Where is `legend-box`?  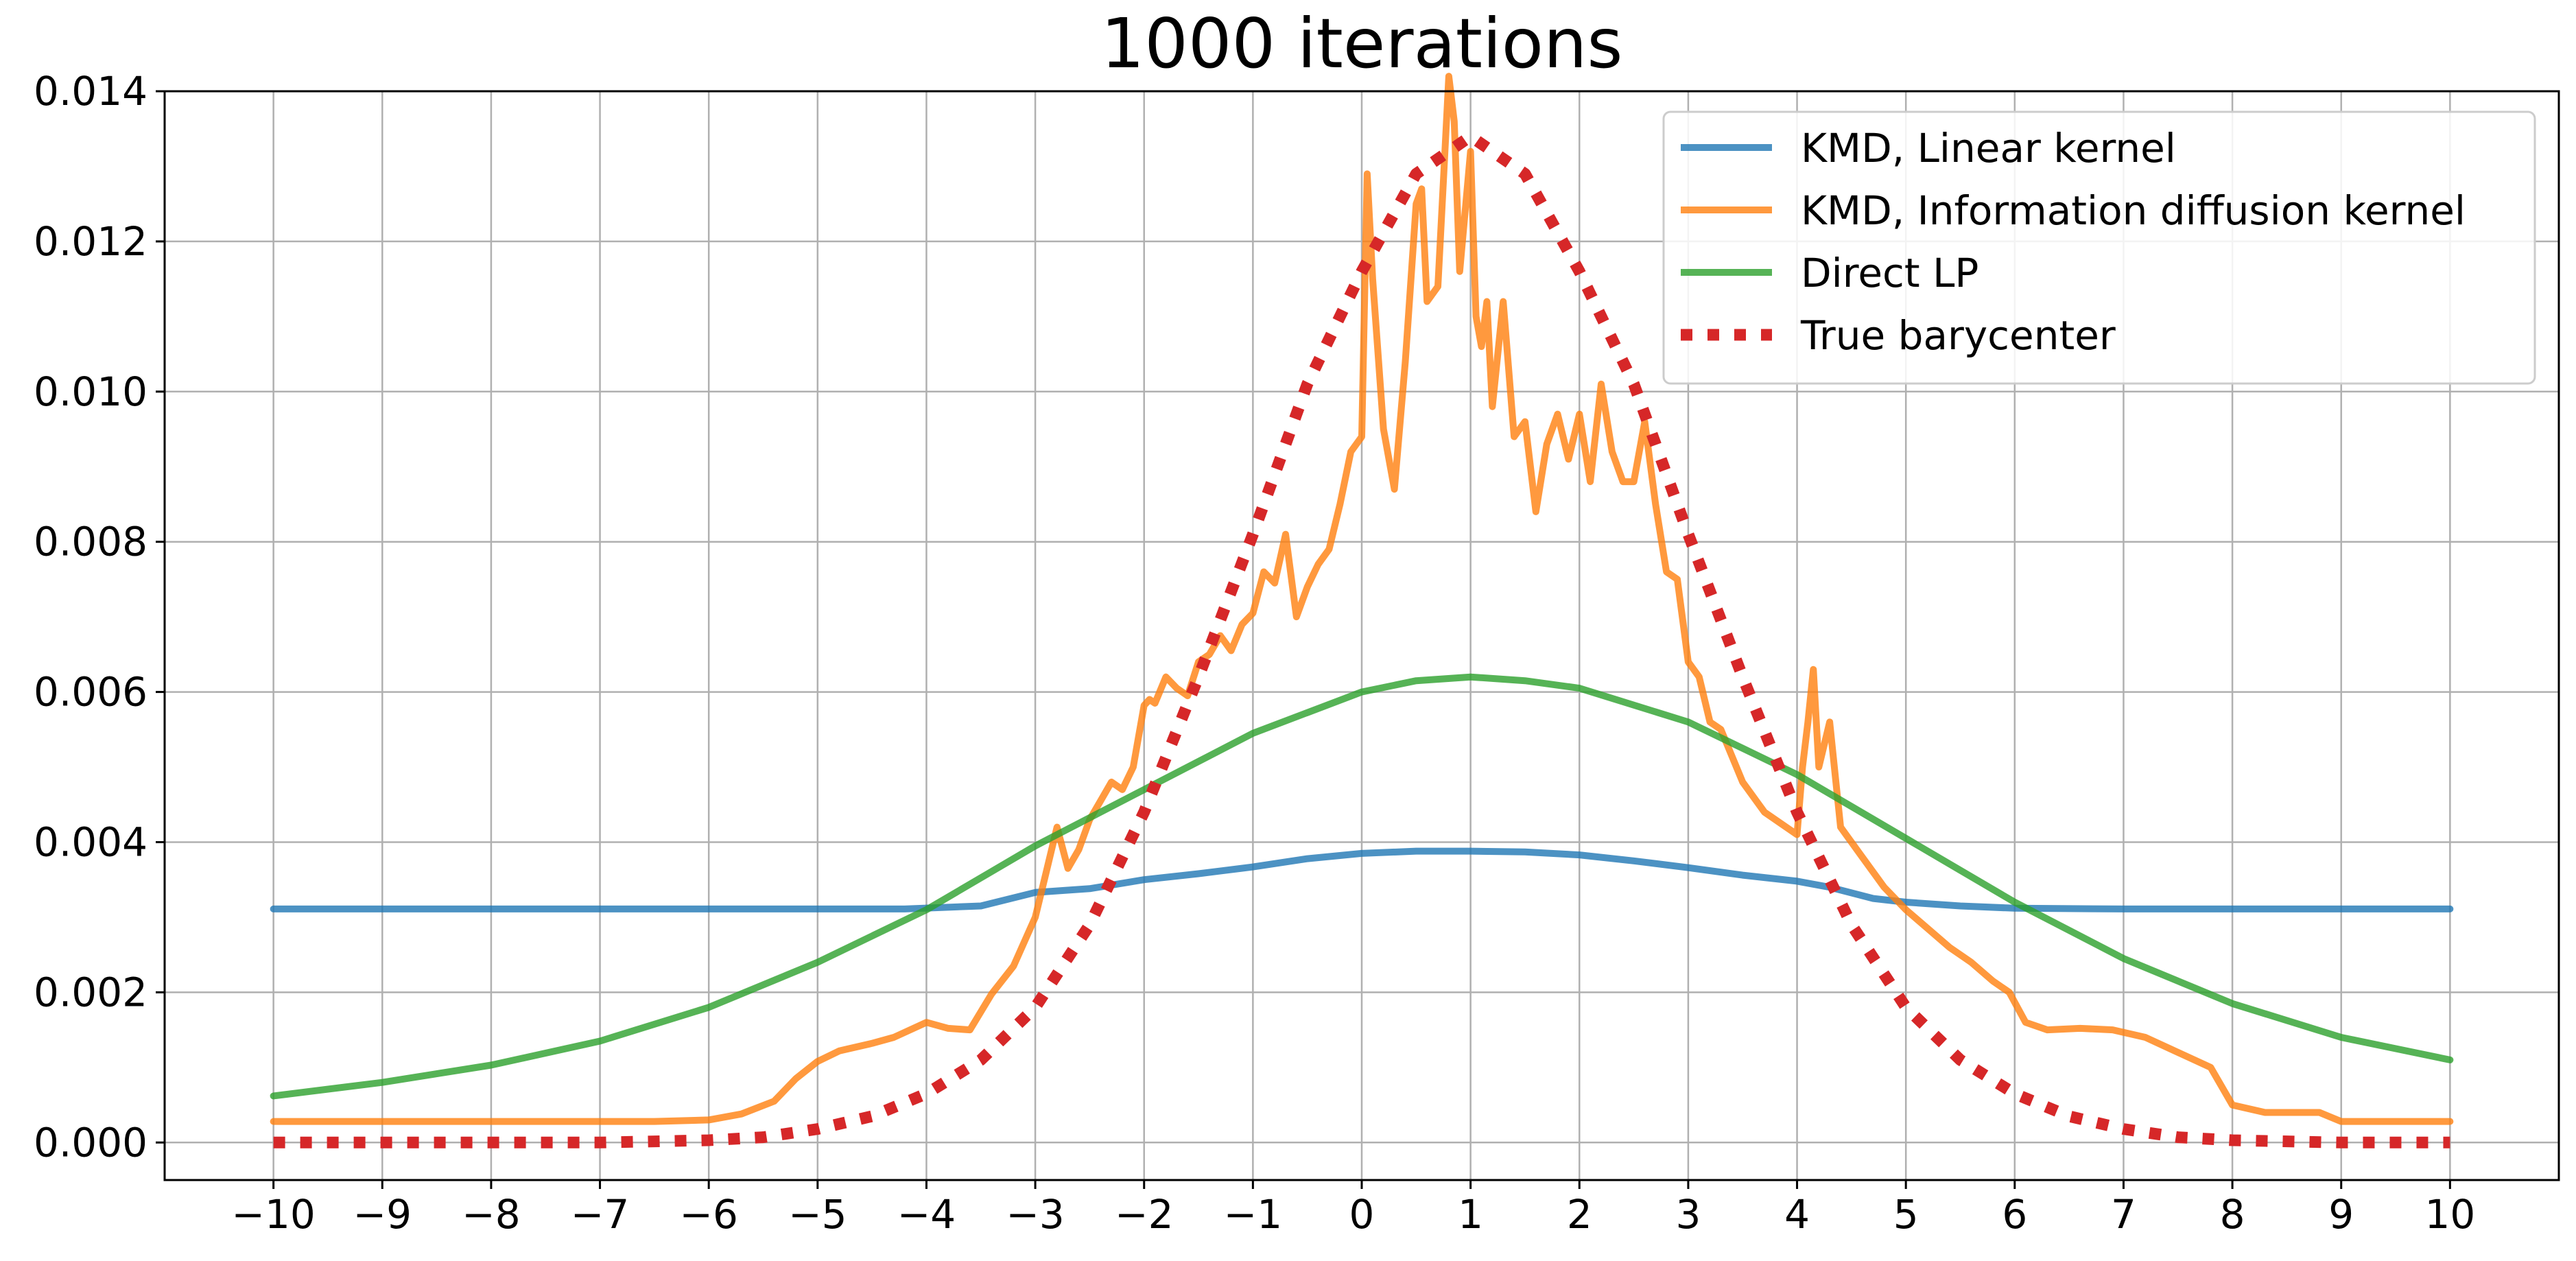 legend-box is located at coordinates (2099, 247).